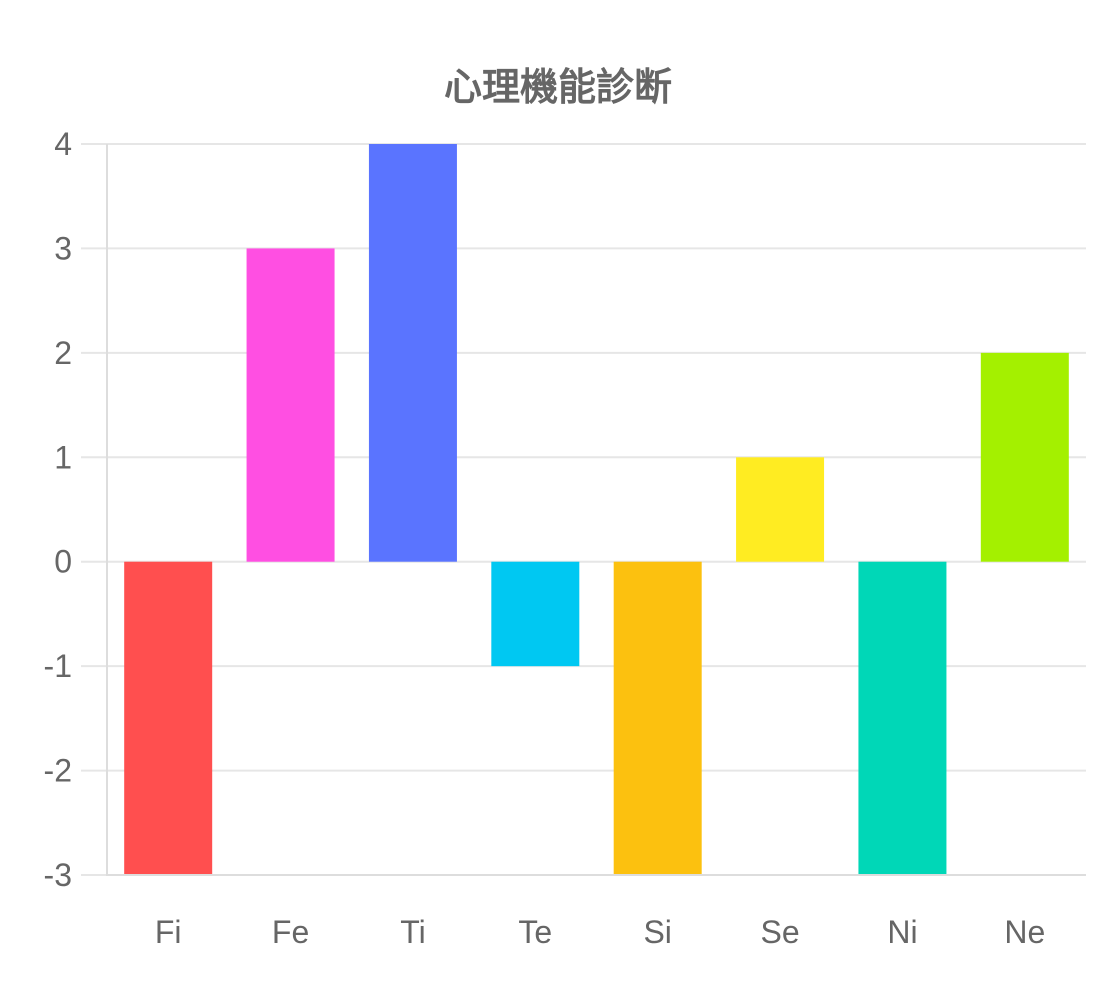 This screenshot has height=990, width=1116. What do you see at coordinates (1024, 457) in the screenshot?
I see `bar-ne` at bounding box center [1024, 457].